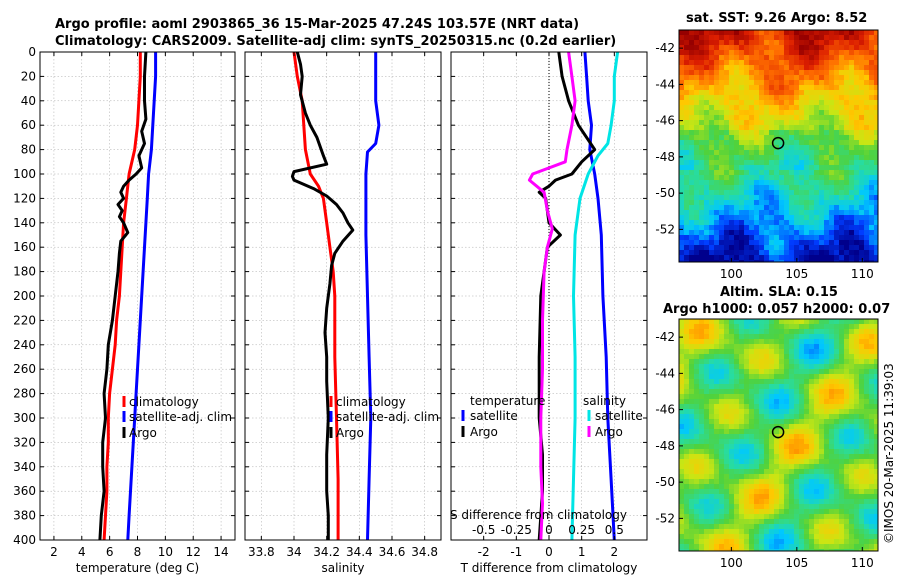  What do you see at coordinates (143, 433) in the screenshot?
I see `legend-label-argo: Argo` at bounding box center [143, 433].